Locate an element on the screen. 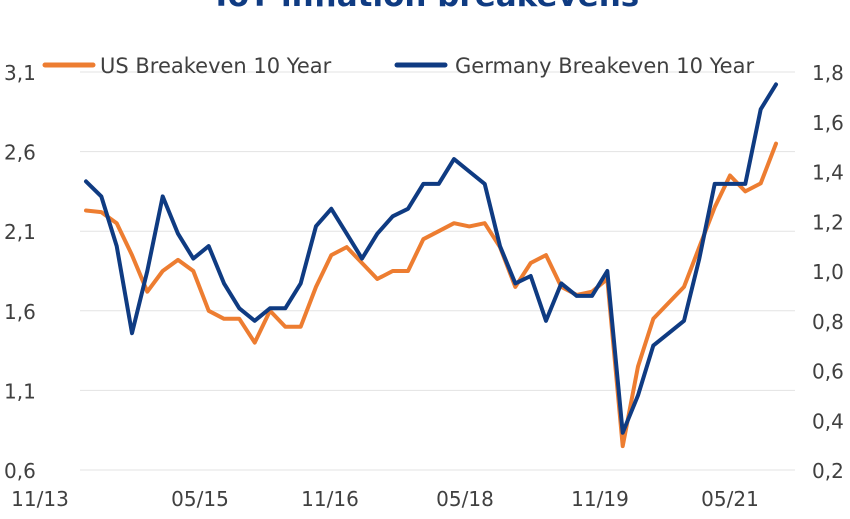  x-tick-label: 11/19 is located at coordinates (600, 499).